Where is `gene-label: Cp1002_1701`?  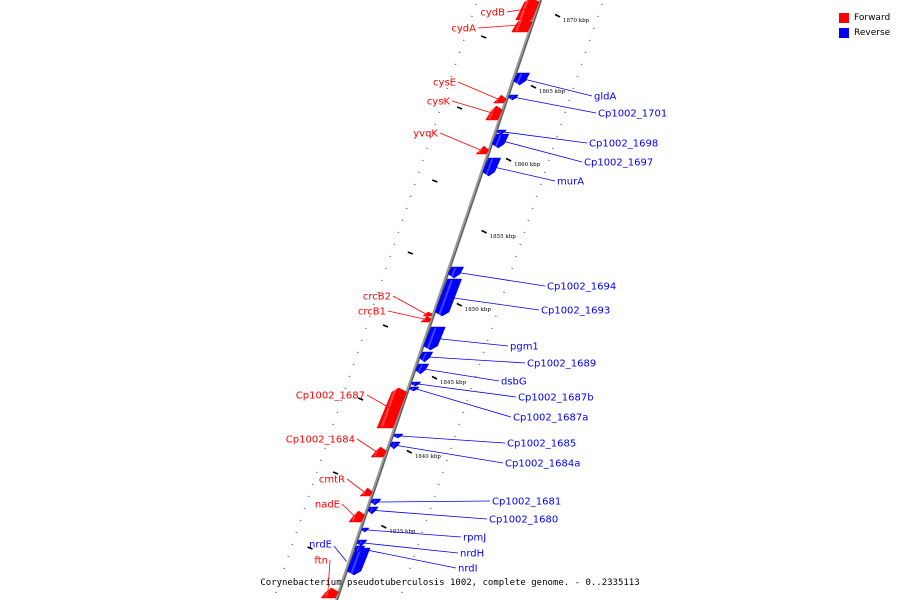
gene-label: Cp1002_1701 is located at coordinates (632, 114).